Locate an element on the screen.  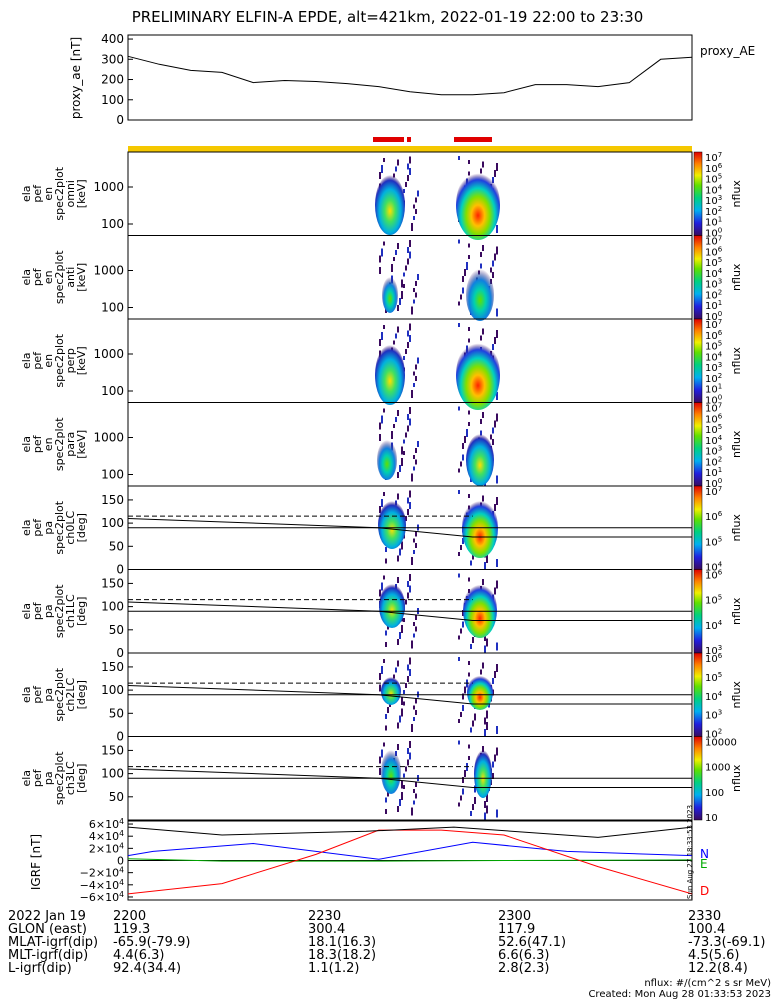
panel-ylabel: anti is located at coordinates (70, 277).